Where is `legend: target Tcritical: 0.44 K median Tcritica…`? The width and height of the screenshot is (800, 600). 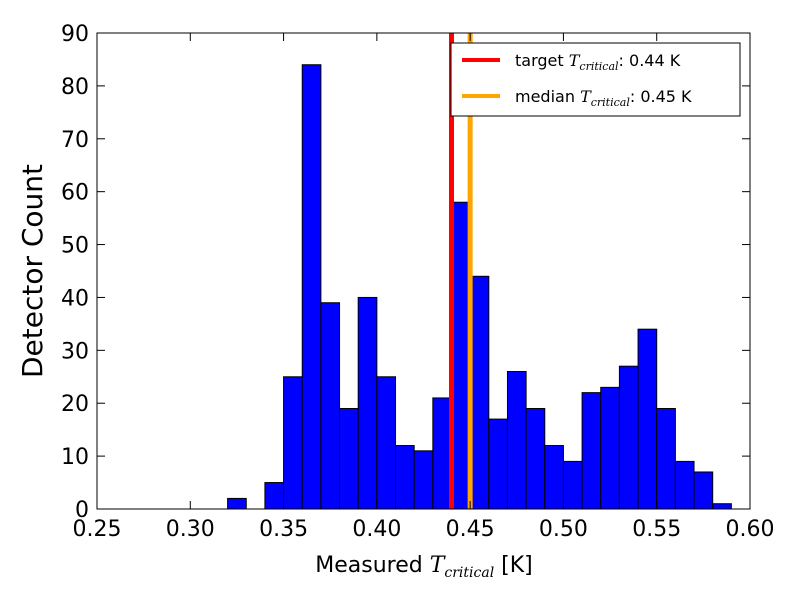 legend: target Tcritical: 0.44 K median Tcritica… is located at coordinates (595, 79).